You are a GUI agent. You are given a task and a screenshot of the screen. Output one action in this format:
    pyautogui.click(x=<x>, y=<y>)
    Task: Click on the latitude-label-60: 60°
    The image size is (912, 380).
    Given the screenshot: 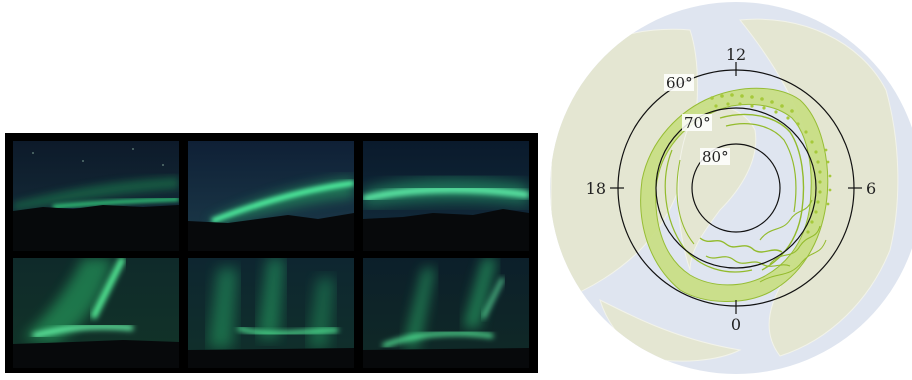 What is the action you would take?
    pyautogui.click(x=679, y=83)
    